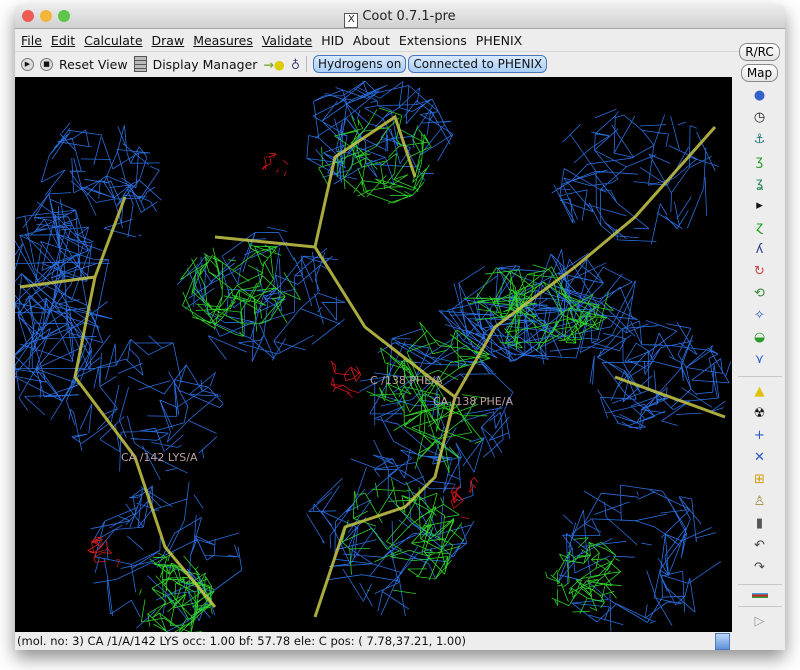  I want to click on anchor-icon: ⚓, so click(759, 139).